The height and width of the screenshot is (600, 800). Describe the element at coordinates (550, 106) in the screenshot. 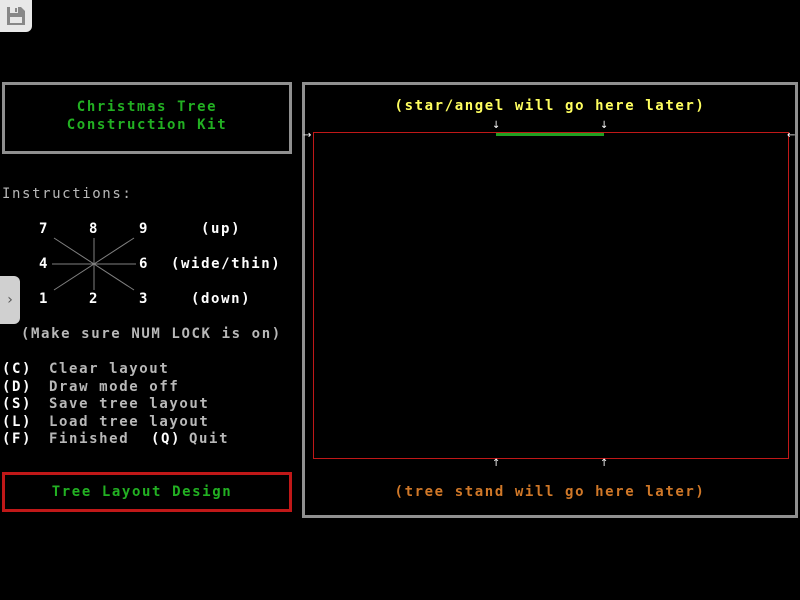

I see `top-placeholder-text: (star/angel will go here later)` at that location.